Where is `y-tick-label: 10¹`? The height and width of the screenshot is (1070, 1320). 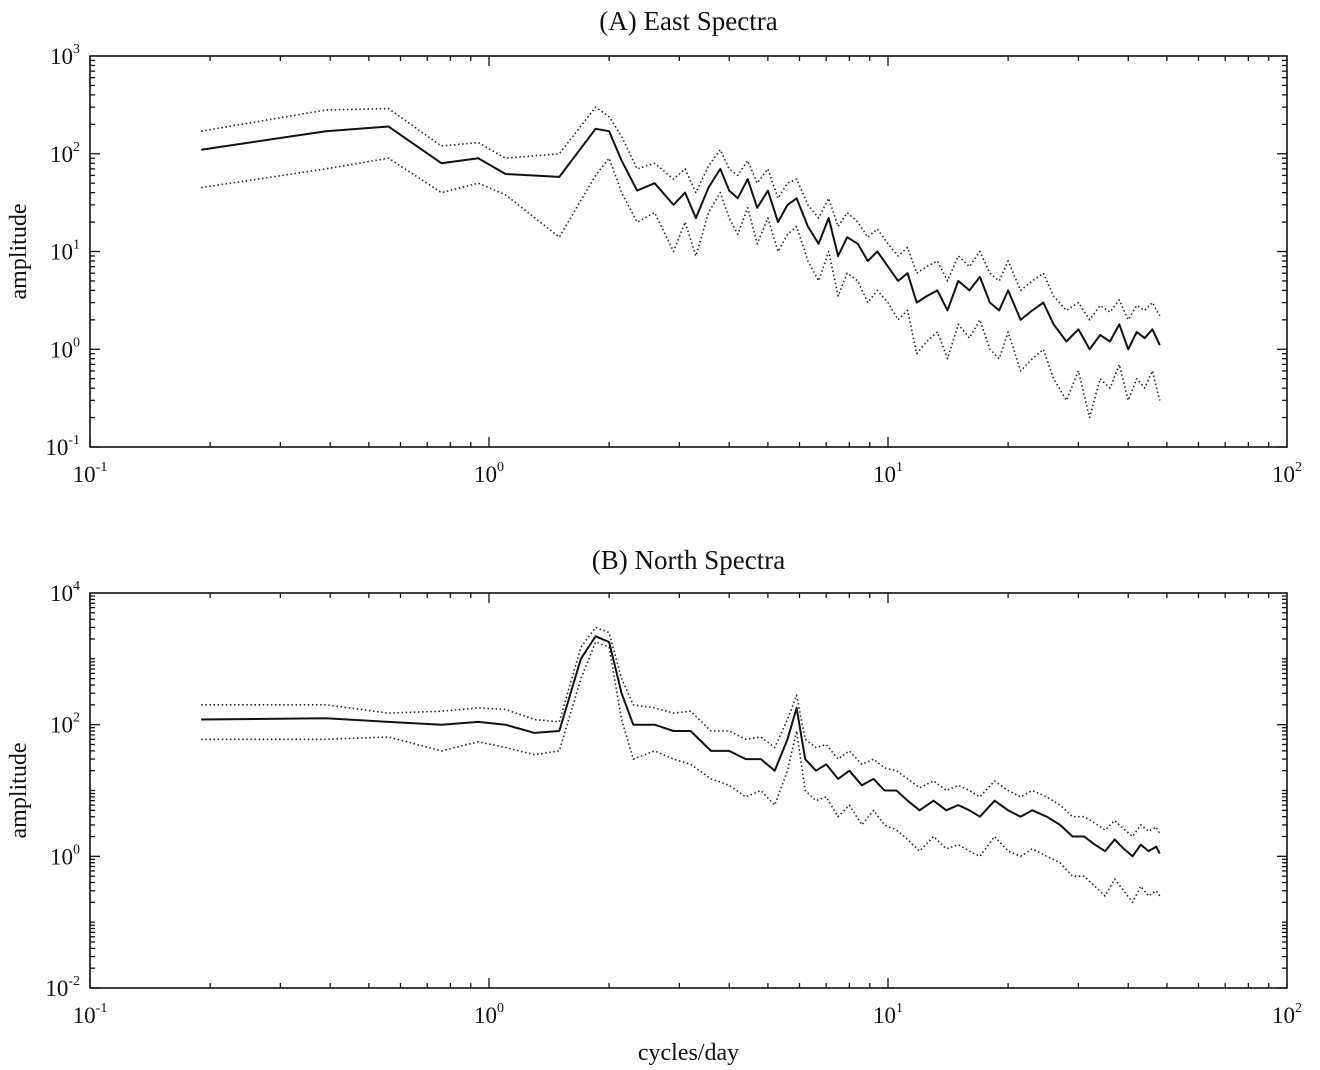 y-tick-label: 10¹ is located at coordinates (65, 251).